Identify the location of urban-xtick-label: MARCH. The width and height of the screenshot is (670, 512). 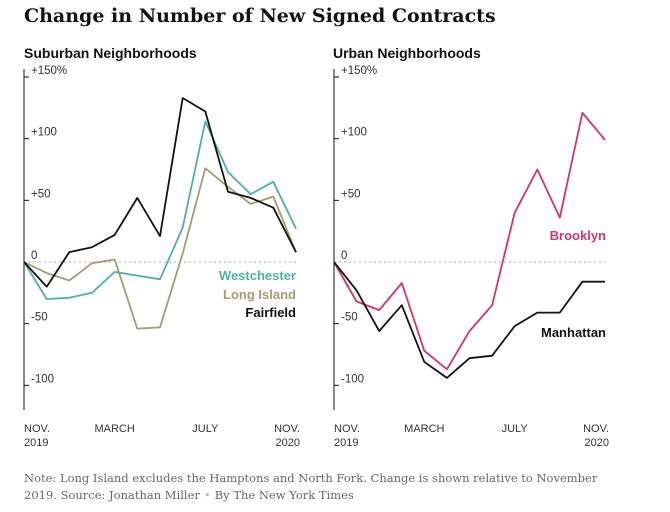
(424, 429).